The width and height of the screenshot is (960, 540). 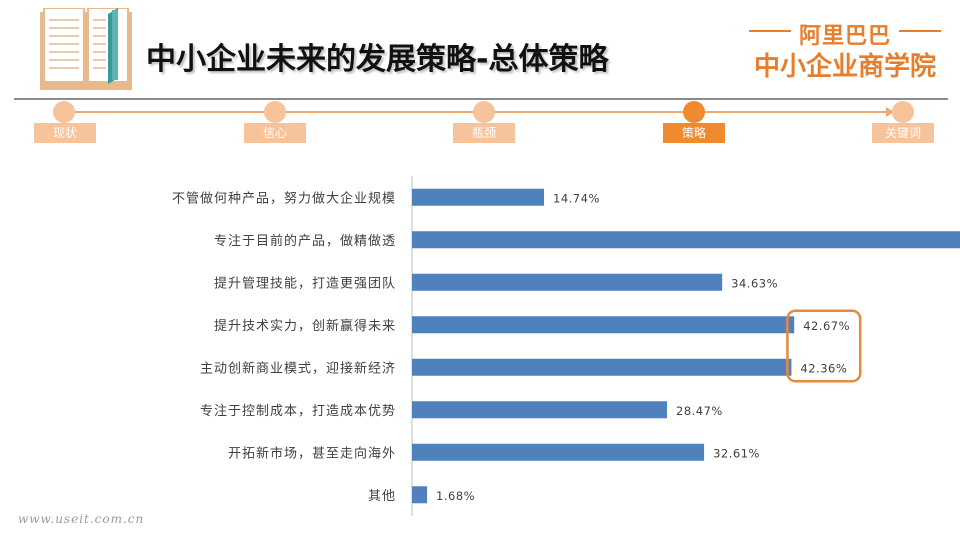 I want to click on step-dot-keywords, so click(x=903, y=112).